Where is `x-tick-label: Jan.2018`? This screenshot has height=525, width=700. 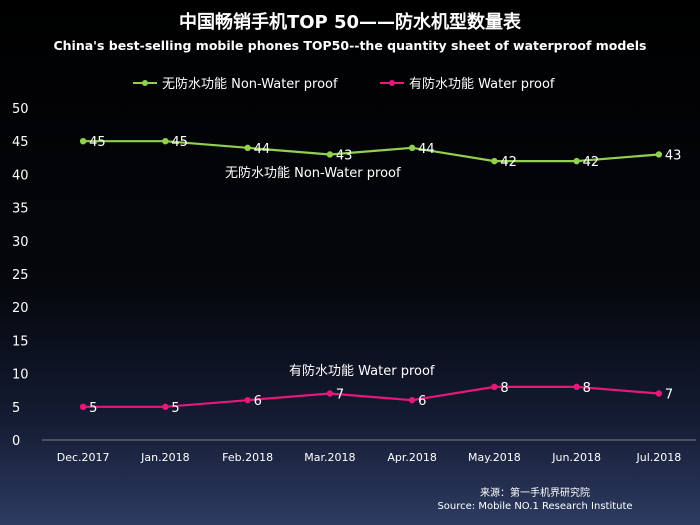 x-tick-label: Jan.2018 is located at coordinates (164, 457).